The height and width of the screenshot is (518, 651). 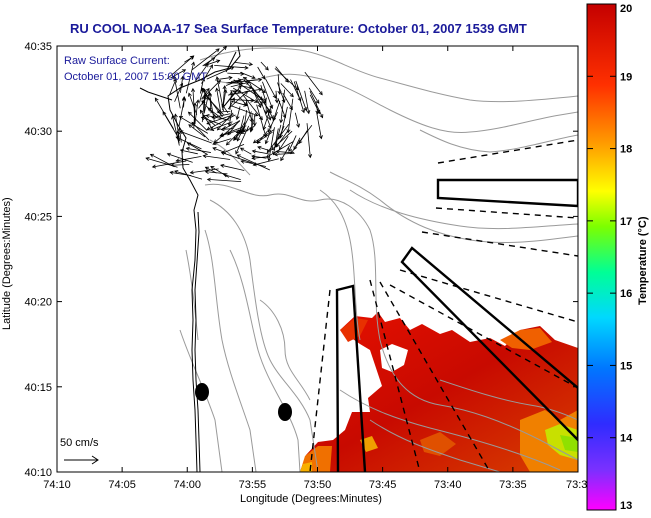 I want to click on y-tick-label: 40:10, so click(x=38, y=473).